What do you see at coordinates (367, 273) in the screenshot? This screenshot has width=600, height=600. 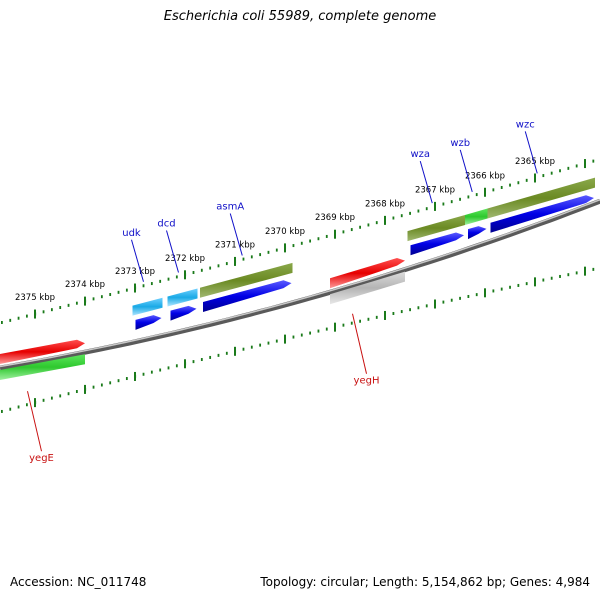 I see `cds-yegH` at bounding box center [367, 273].